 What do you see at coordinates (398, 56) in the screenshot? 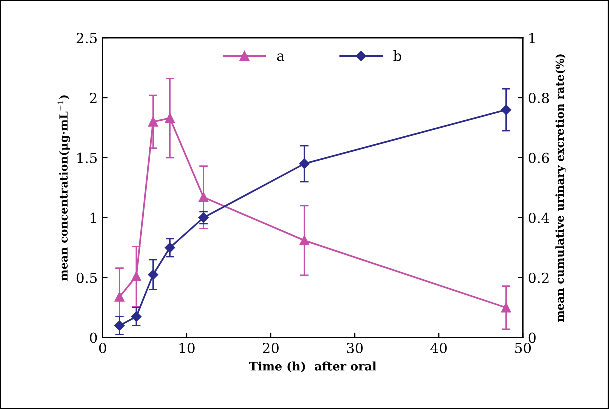
I see `legend-label: b` at bounding box center [398, 56].